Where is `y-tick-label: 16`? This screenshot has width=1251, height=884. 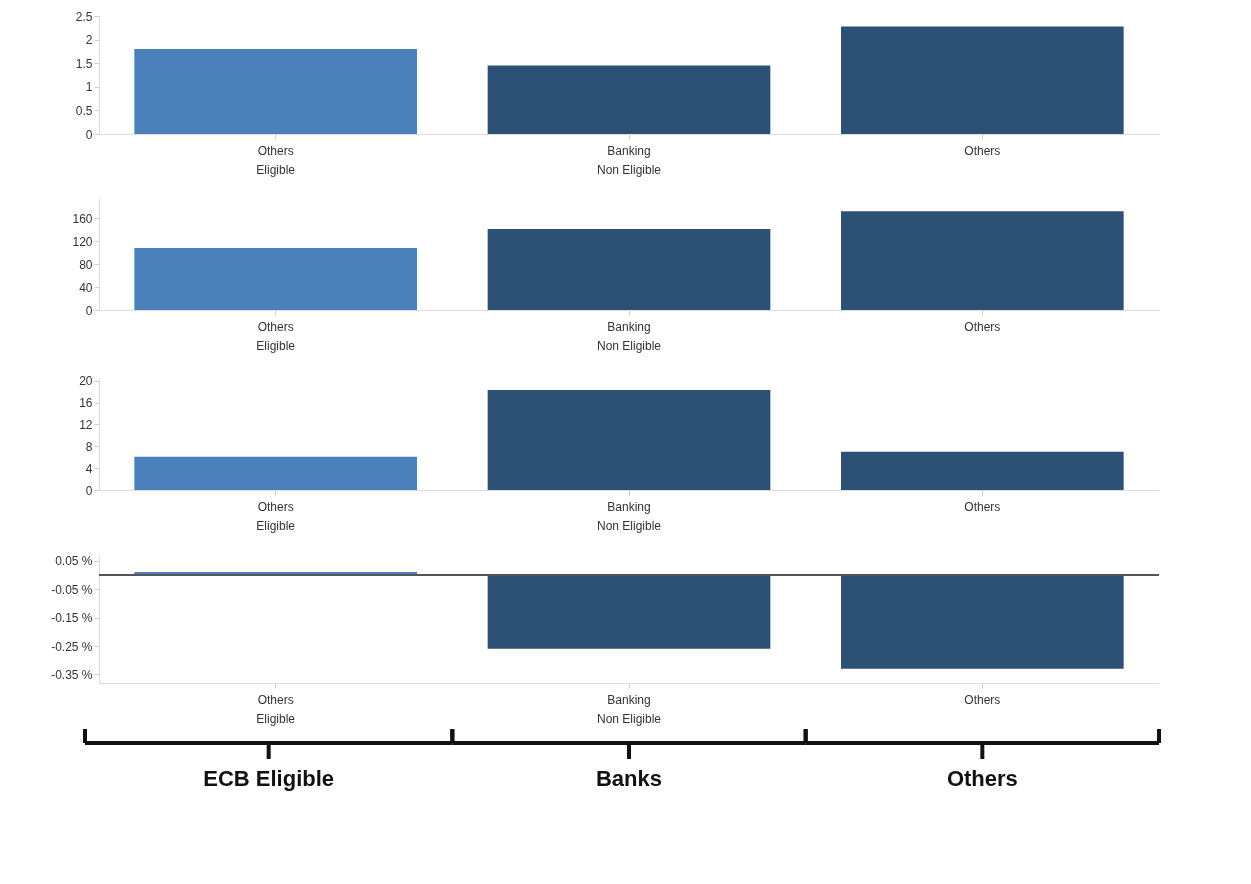
y-tick-label: 16 is located at coordinates (86, 403).